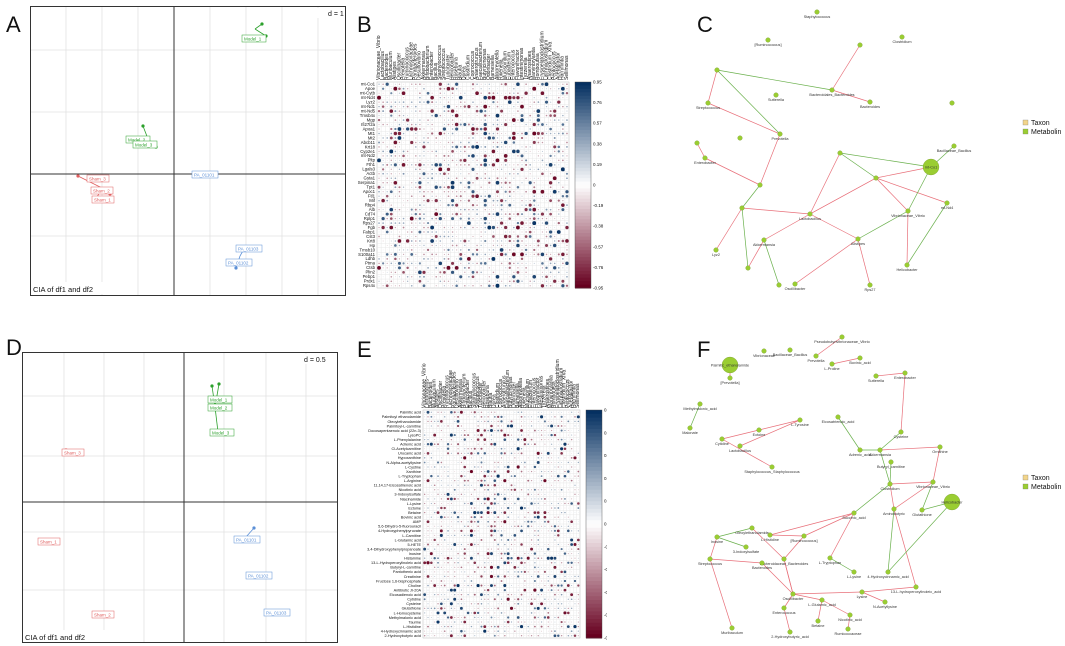 The height and width of the screenshot is (646, 1065). I want to click on heatmap-row-label: 5,6-Dihydro-5-fluorouracil, so click(399, 527).